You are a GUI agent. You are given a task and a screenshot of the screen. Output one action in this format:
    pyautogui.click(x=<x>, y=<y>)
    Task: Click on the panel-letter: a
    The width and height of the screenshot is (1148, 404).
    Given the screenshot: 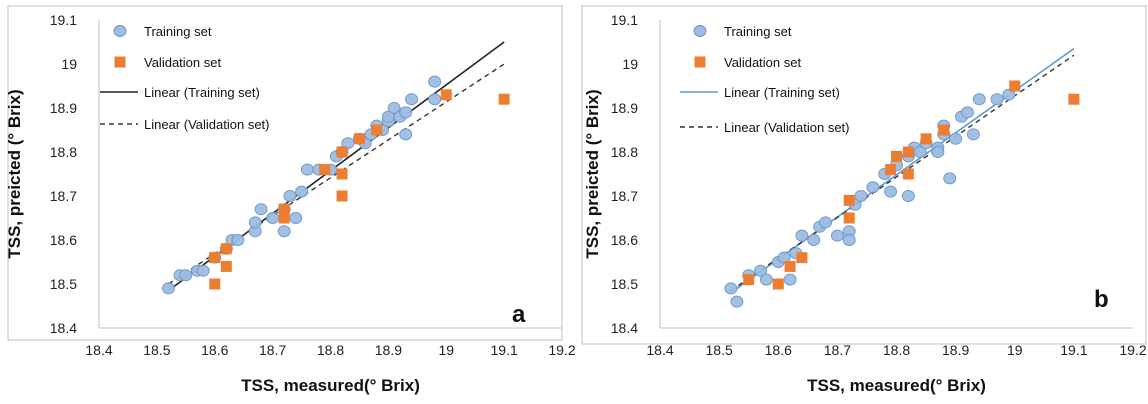 What is the action you would take?
    pyautogui.click(x=519, y=314)
    